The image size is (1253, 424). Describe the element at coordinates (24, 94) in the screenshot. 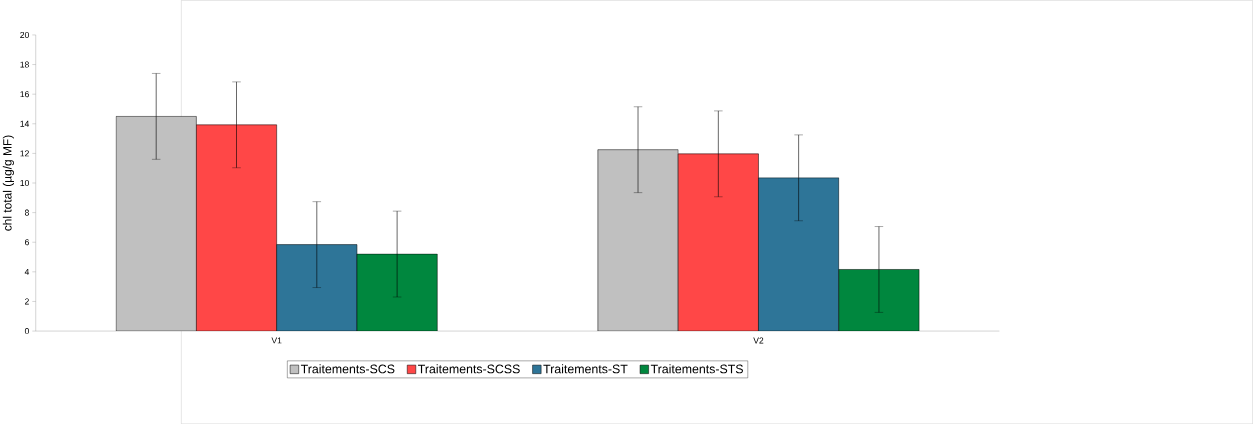

I see `y-tick-label: 16` at that location.